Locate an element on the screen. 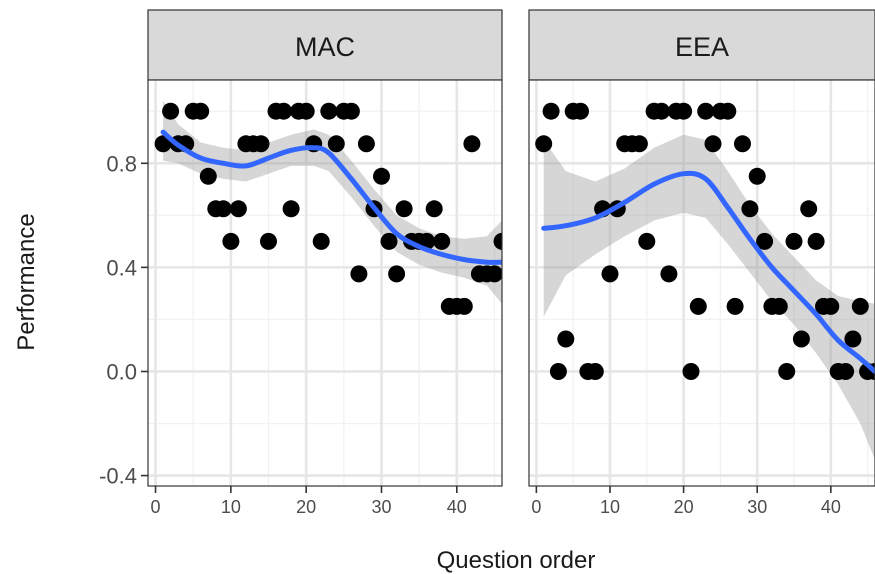 The height and width of the screenshot is (574, 875). y-axis-title: Performance is located at coordinates (26, 281).